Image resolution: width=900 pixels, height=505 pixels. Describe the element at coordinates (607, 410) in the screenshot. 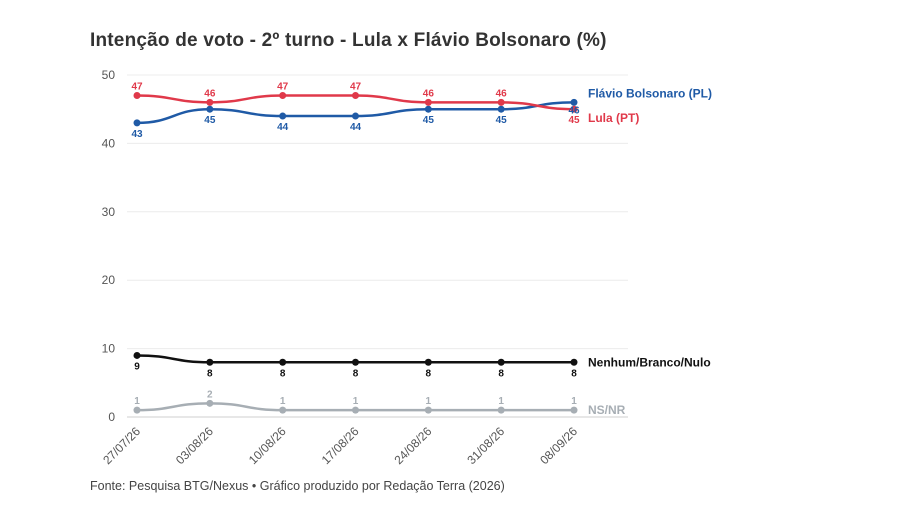

I see `series-label-3: NS/NR` at that location.